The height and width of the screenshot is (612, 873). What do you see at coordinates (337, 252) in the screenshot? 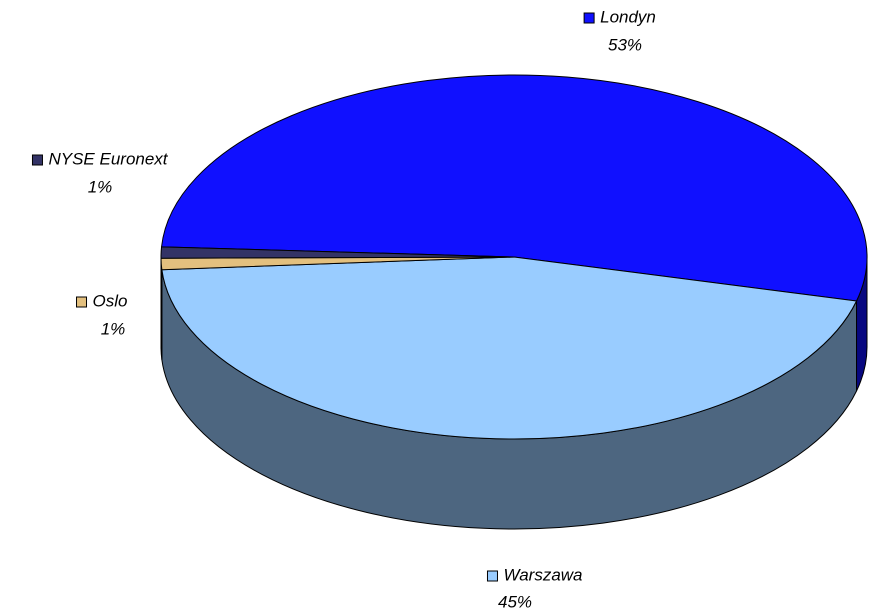
I see `slice` at bounding box center [337, 252].